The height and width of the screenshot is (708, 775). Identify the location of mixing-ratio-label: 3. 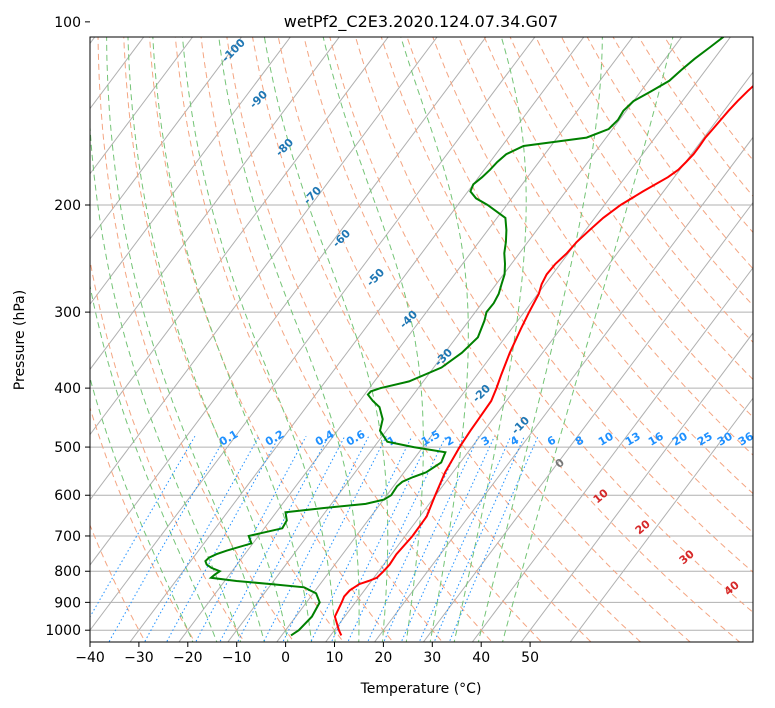
(485, 441).